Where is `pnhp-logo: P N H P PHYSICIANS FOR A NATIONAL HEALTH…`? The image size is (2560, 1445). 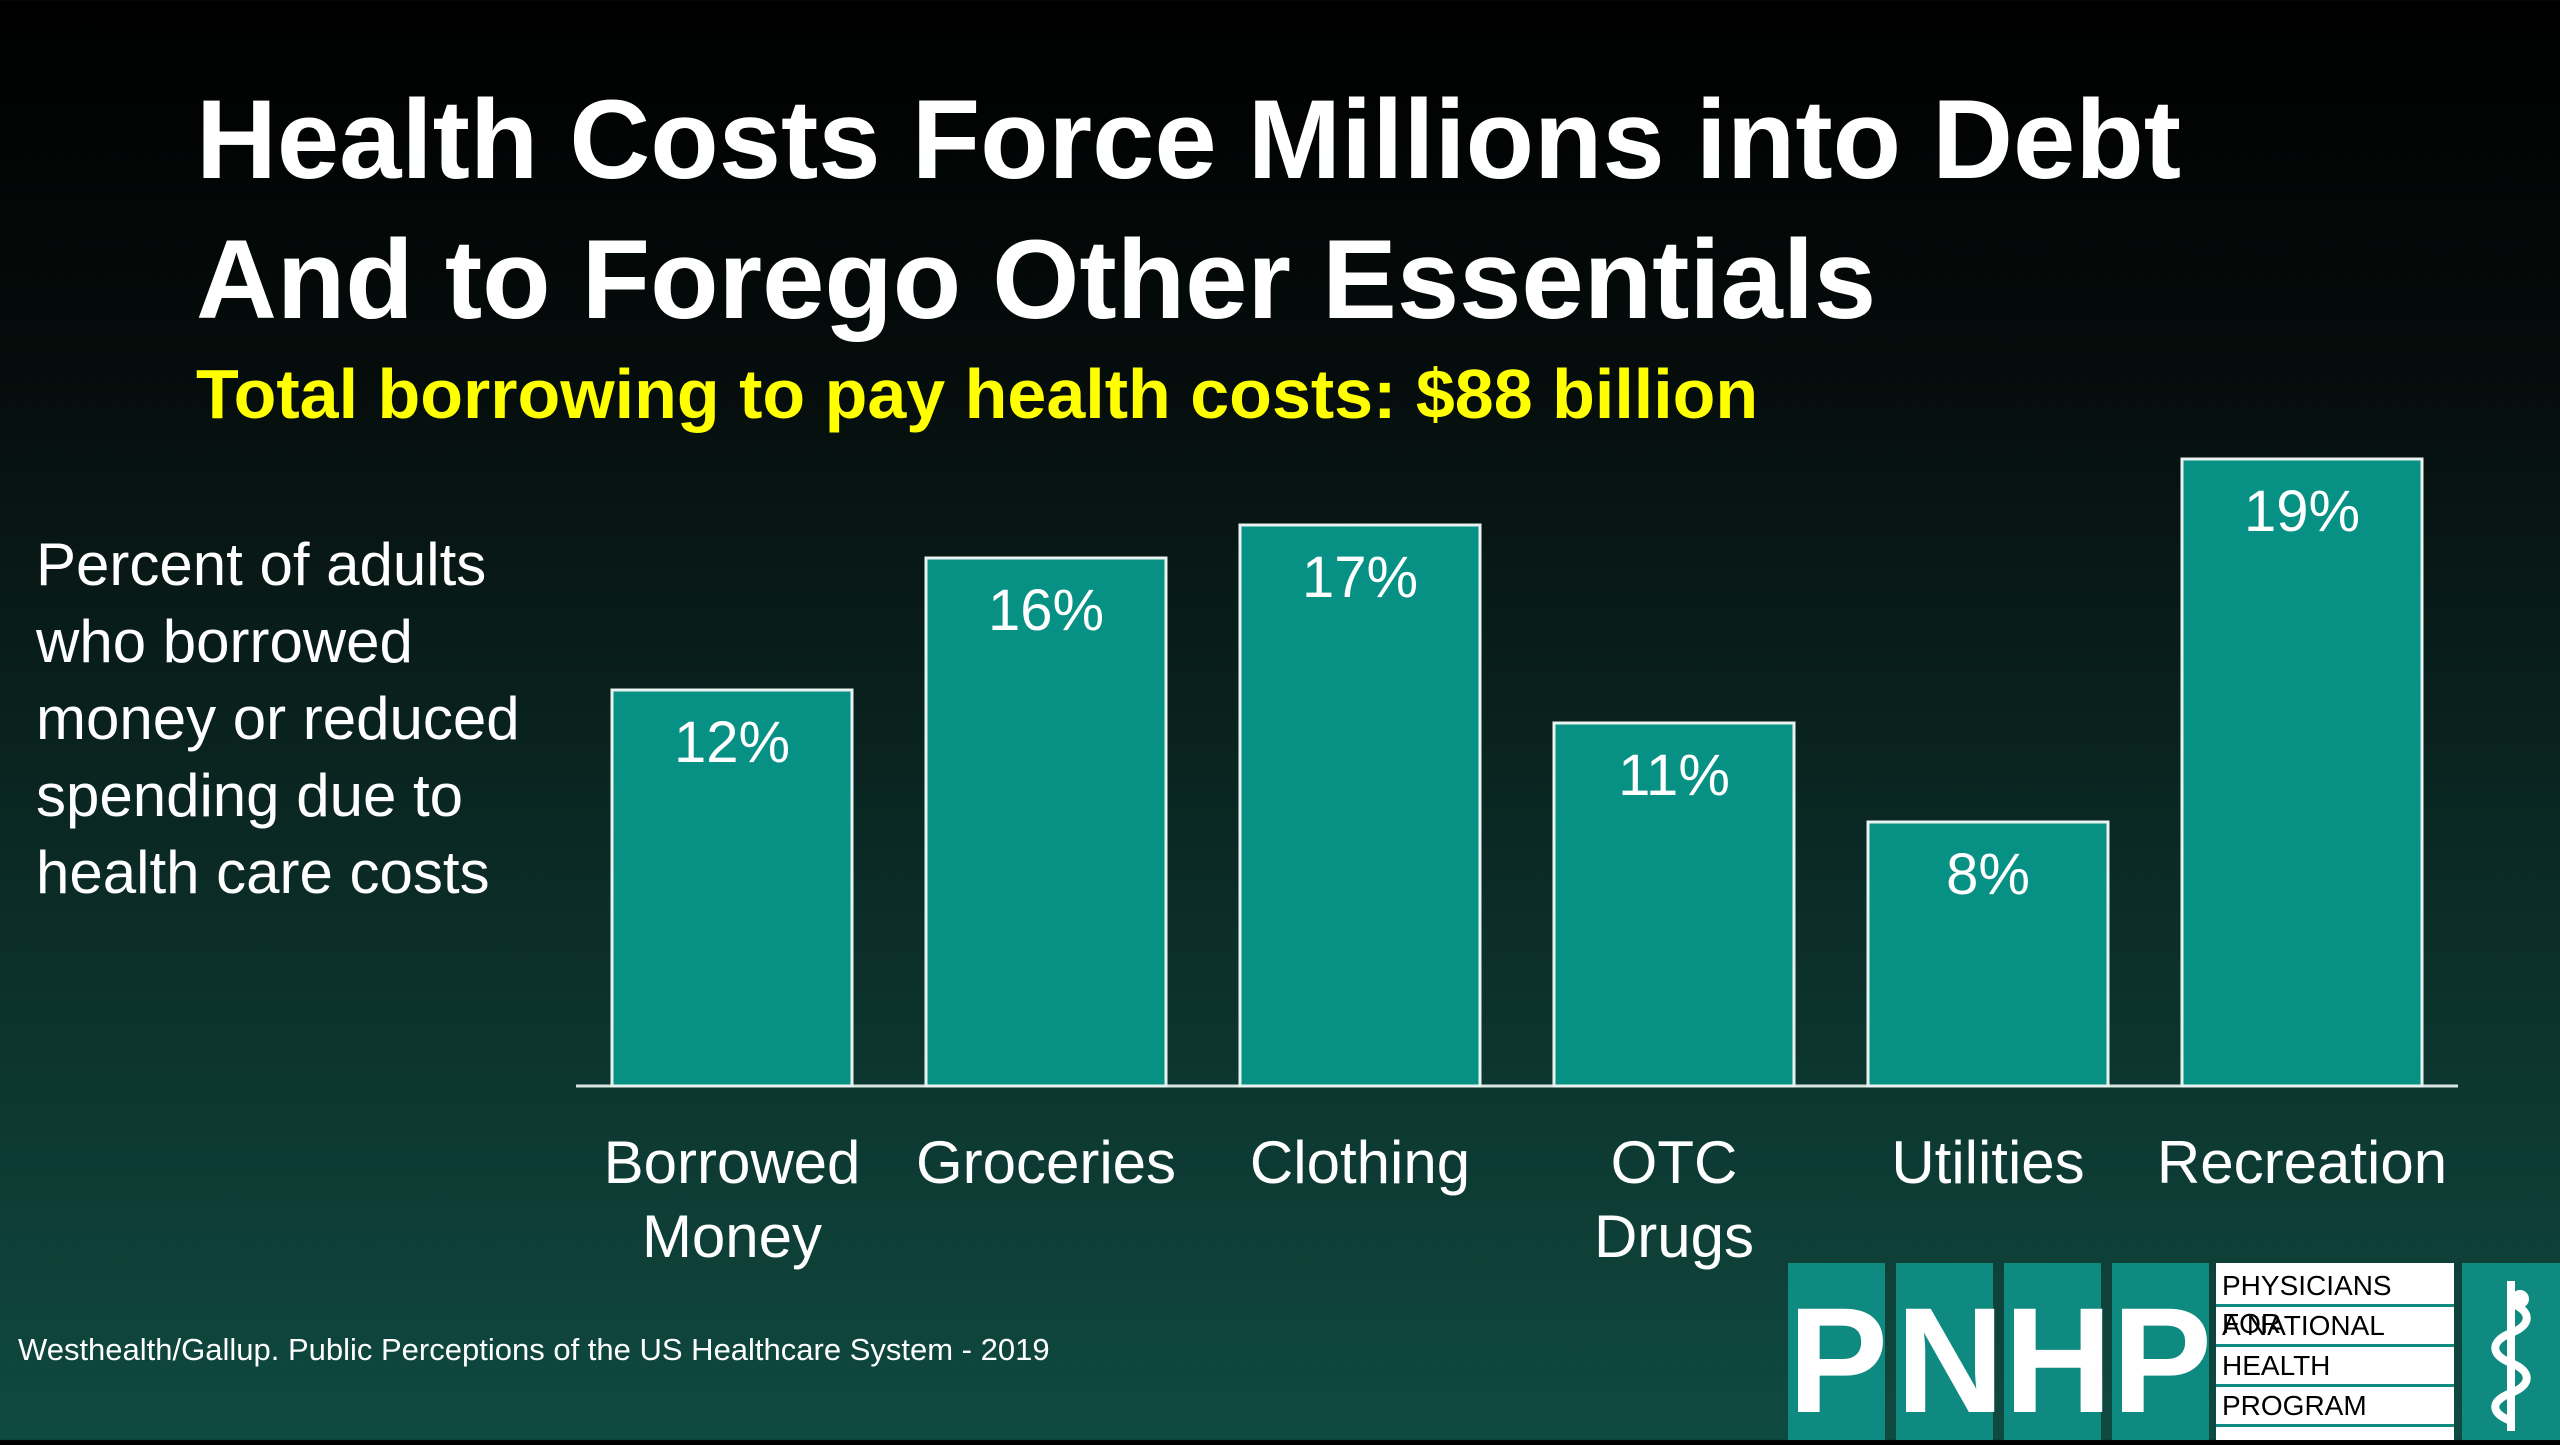
pnhp-logo: P N H P PHYSICIANS FOR A NATIONAL HEALTH… is located at coordinates (2174, 1351).